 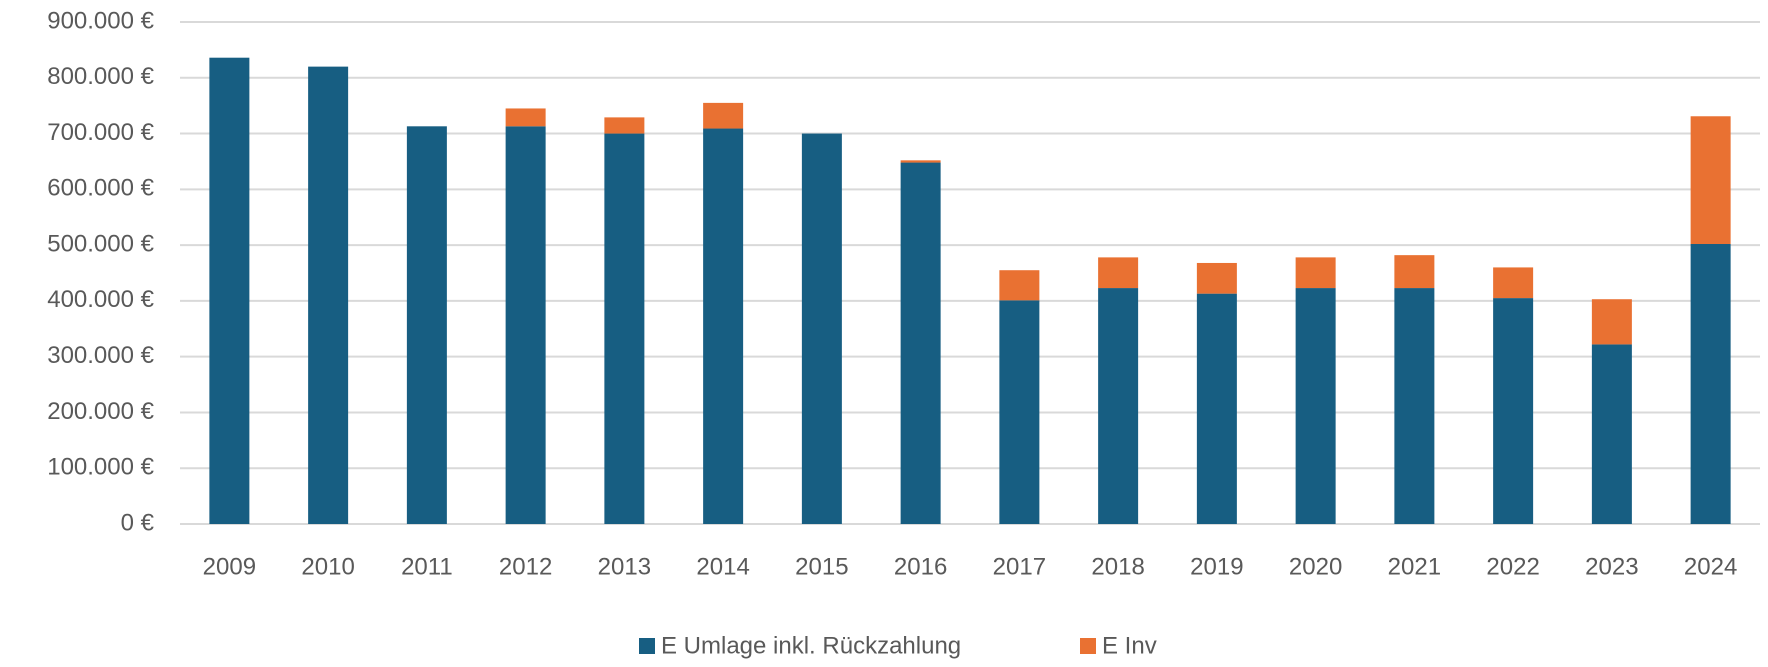 What do you see at coordinates (1129, 645) in the screenshot?
I see `legend-label: E Inv` at bounding box center [1129, 645].